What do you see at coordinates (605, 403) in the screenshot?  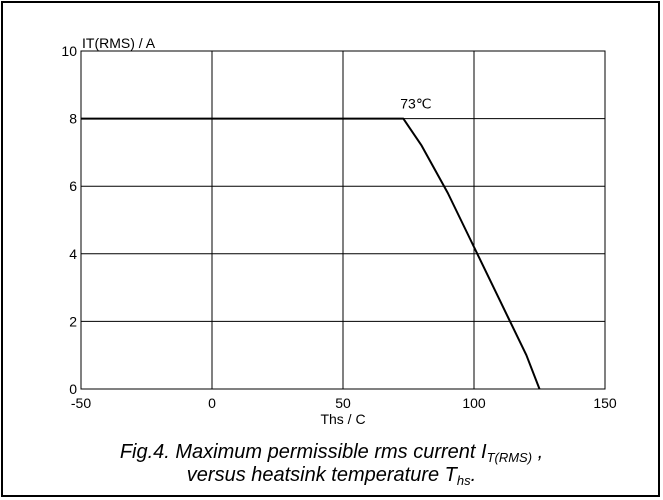 I see `x-tick-label: 150` at bounding box center [605, 403].